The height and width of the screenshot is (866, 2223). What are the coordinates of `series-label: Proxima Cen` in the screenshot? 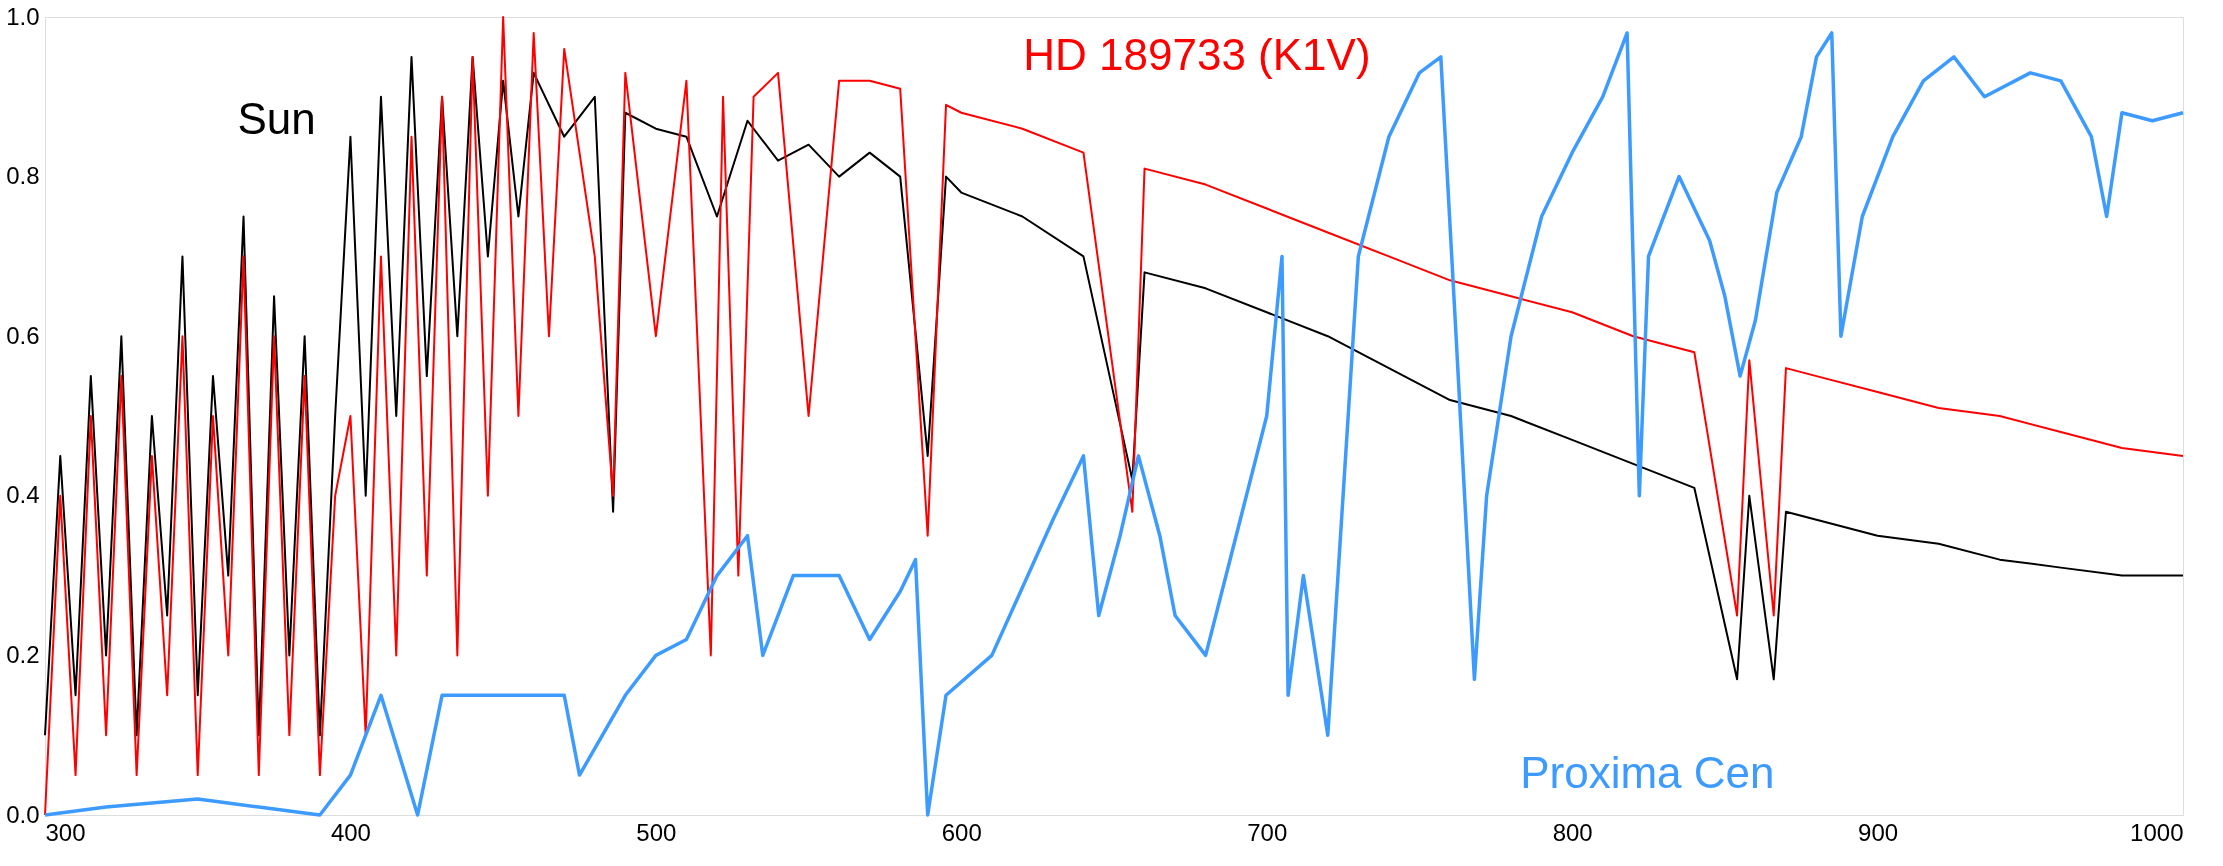 It's located at (1647, 773).